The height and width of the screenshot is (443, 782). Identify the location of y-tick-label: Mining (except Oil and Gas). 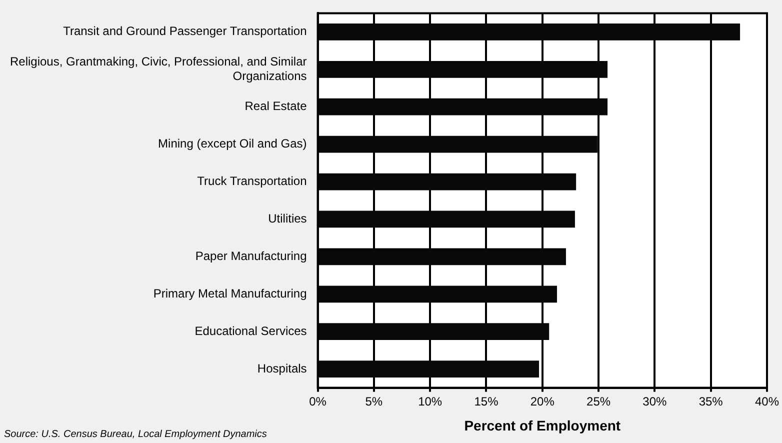
(232, 143).